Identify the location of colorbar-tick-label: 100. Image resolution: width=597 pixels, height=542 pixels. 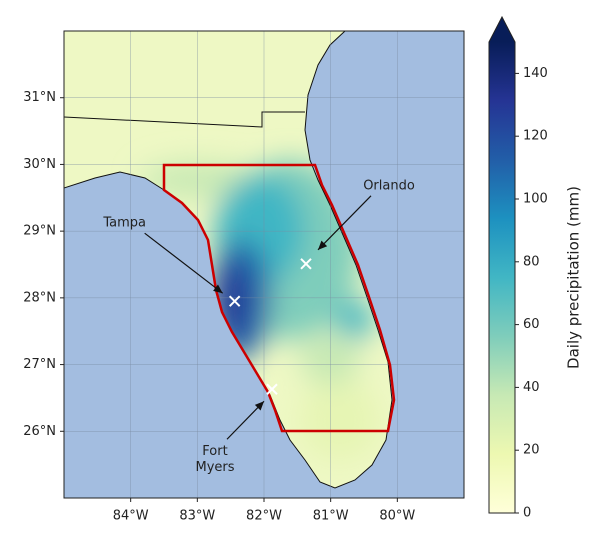
(535, 199).